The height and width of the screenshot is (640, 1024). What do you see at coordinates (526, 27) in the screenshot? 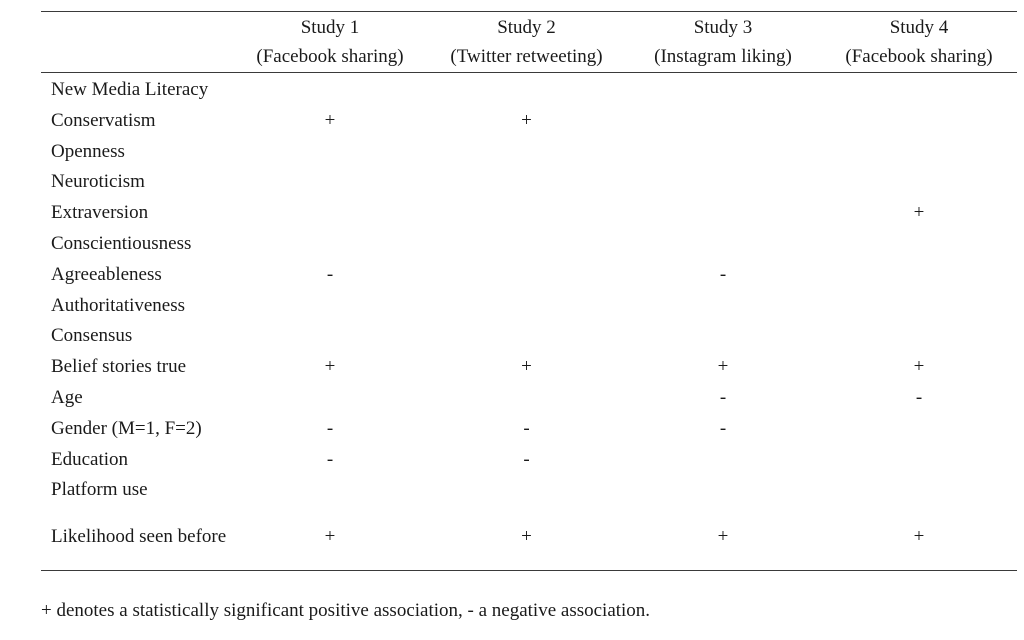
I see `header-study-2-title: Study 2` at bounding box center [526, 27].